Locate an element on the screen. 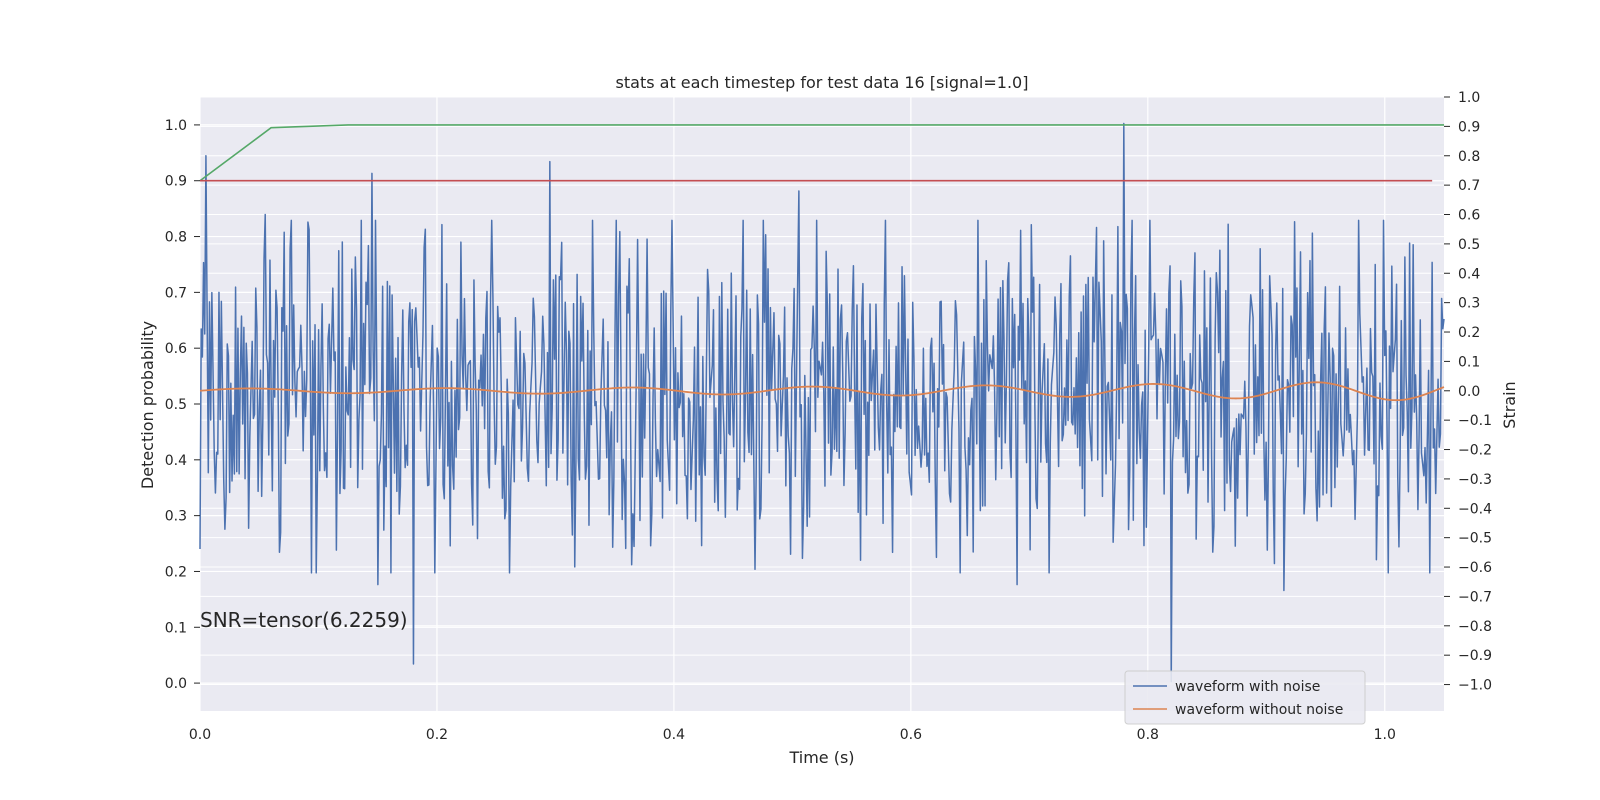 This screenshot has height=800, width=1600. legend-box is located at coordinates (1245, 697).